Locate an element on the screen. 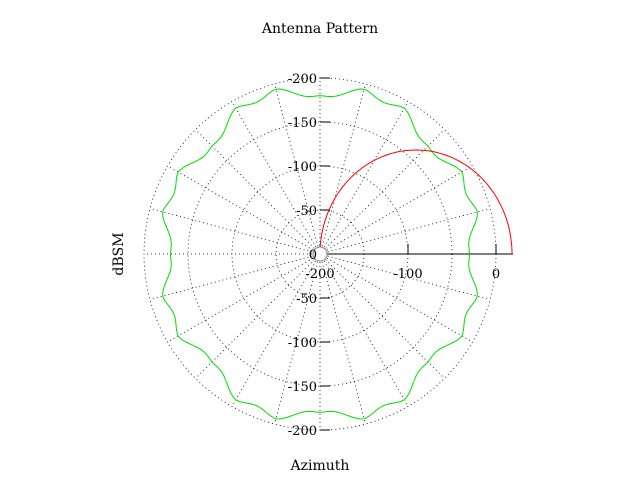 The height and width of the screenshot is (480, 640). origin-marker is located at coordinates (320, 254).